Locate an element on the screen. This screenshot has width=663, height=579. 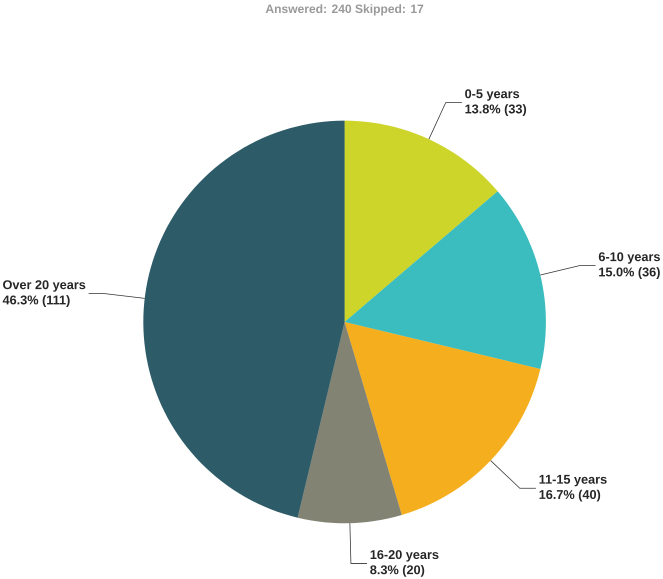
slice-label: 0-5 years is located at coordinates (492, 95).